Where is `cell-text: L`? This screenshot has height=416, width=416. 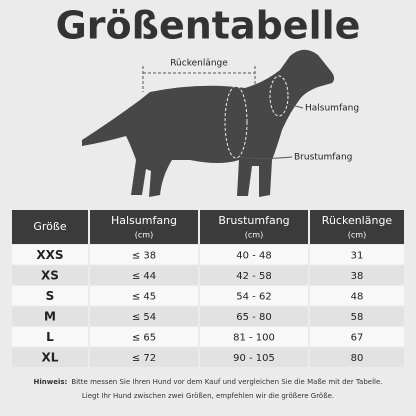 cell-text: L is located at coordinates (50, 337).